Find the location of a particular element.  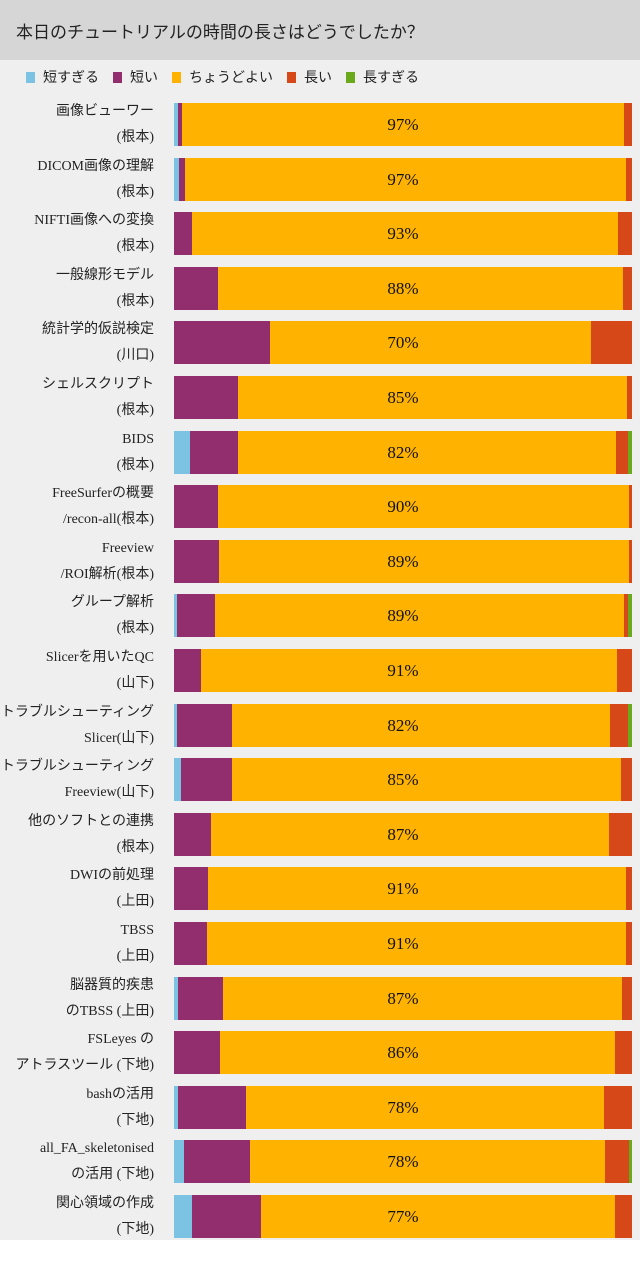

category-label-line: (川口) is located at coordinates (135, 356).